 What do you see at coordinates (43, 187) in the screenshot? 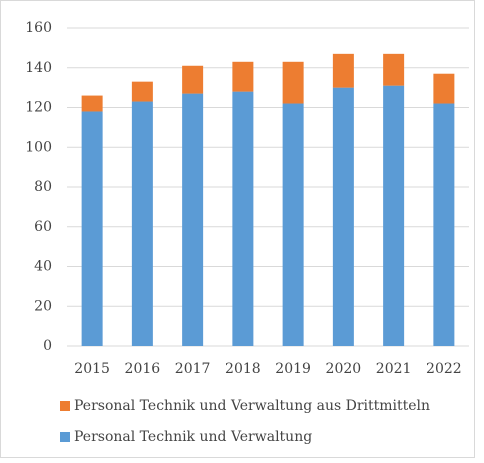
I see `y-tick-label: 80` at bounding box center [43, 187].